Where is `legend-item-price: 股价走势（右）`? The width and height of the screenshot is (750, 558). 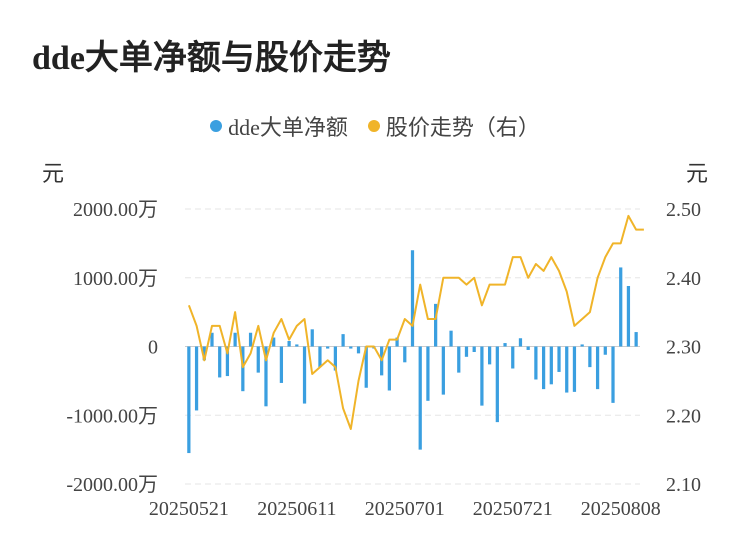
legend-item-price: 股价走势（右） is located at coordinates (453, 126).